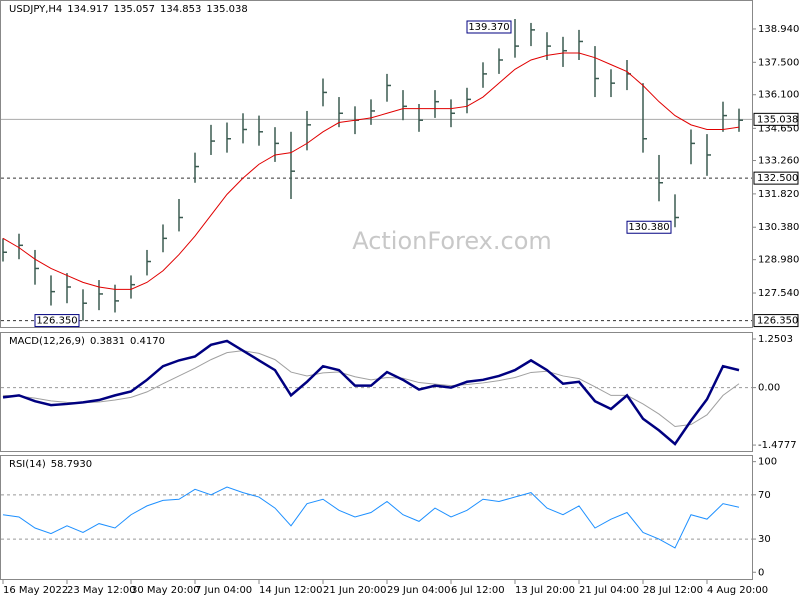 This screenshot has width=800, height=600. Describe the element at coordinates (778, 293) in the screenshot. I see `y-tick-label: 127.540` at that location.